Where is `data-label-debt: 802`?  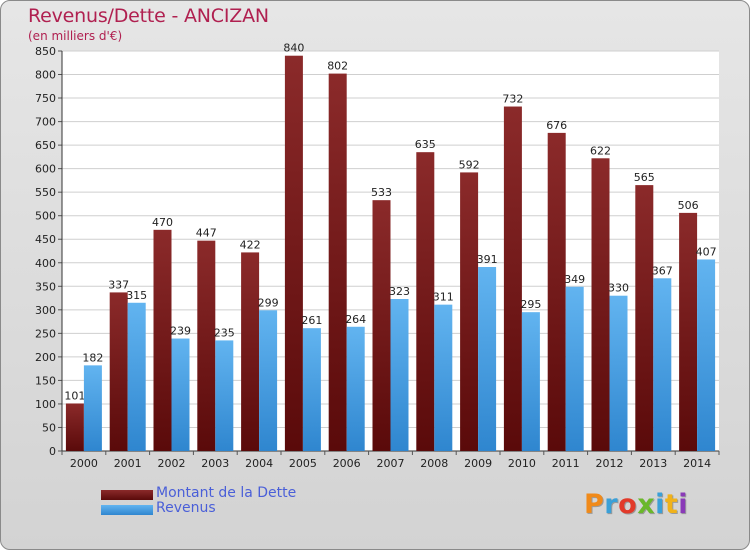 data-label-debt: 802 is located at coordinates (337, 66).